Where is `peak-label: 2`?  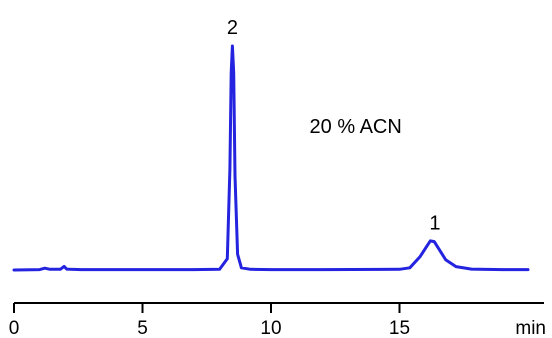 peak-label: 2 is located at coordinates (232, 28).